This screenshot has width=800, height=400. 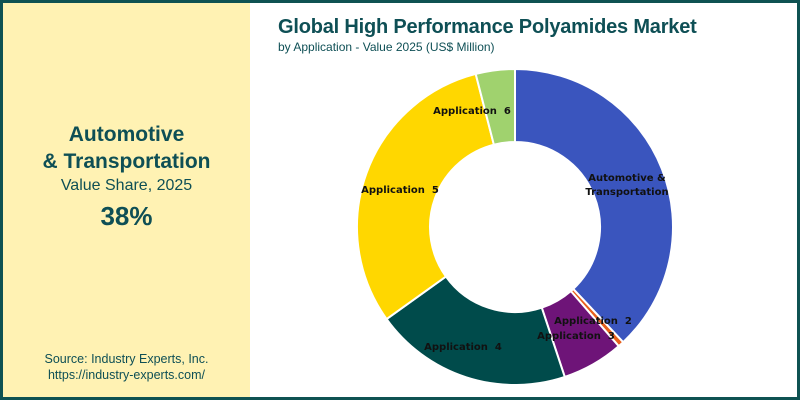 I want to click on source-line: Source: Industry Experts, Inc., so click(x=126, y=359).